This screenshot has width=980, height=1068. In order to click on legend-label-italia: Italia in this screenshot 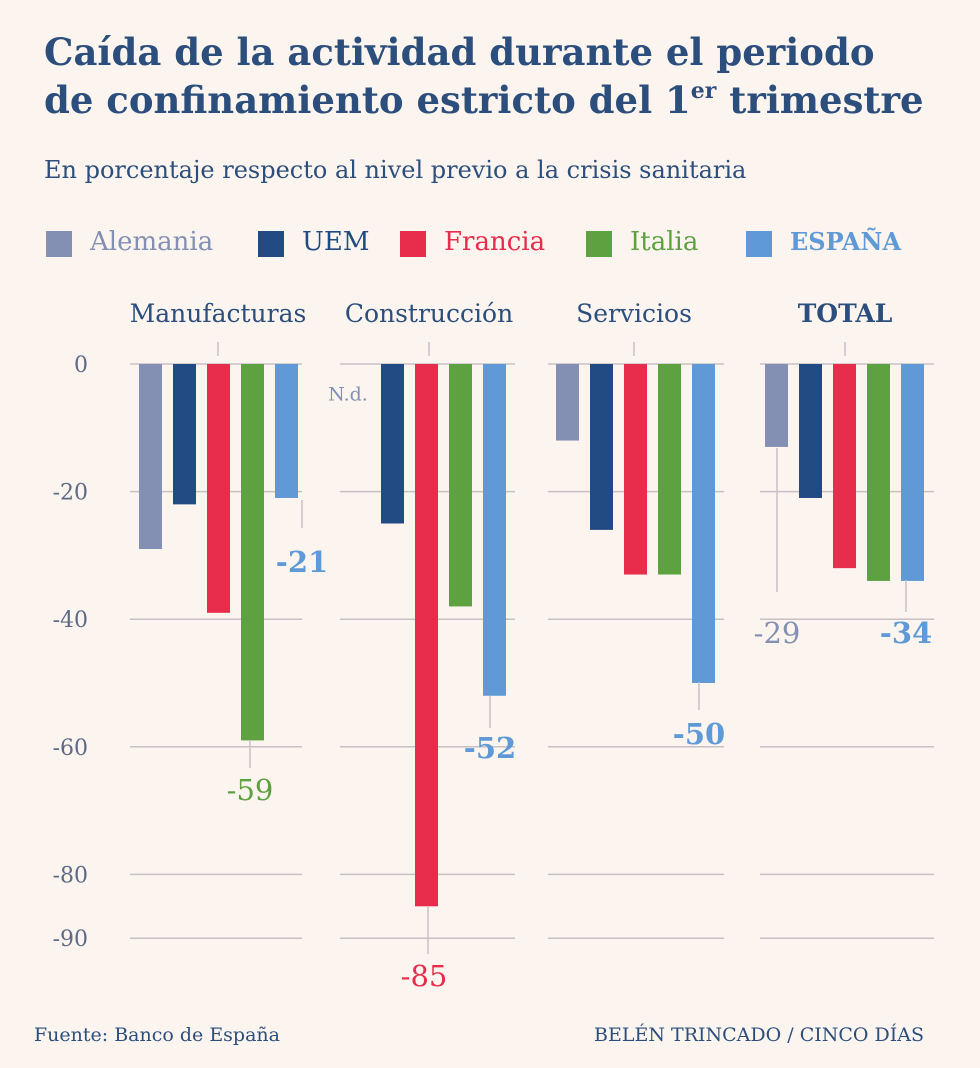, I will do `click(664, 242)`.